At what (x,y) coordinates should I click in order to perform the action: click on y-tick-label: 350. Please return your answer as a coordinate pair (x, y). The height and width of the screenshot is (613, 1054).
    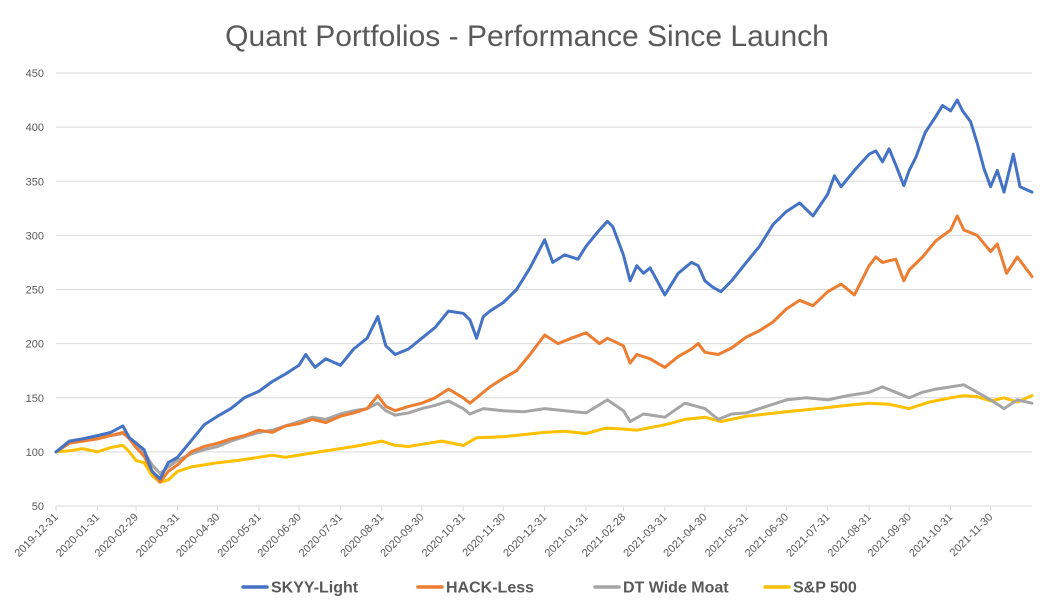
    Looking at the image, I should click on (35, 182).